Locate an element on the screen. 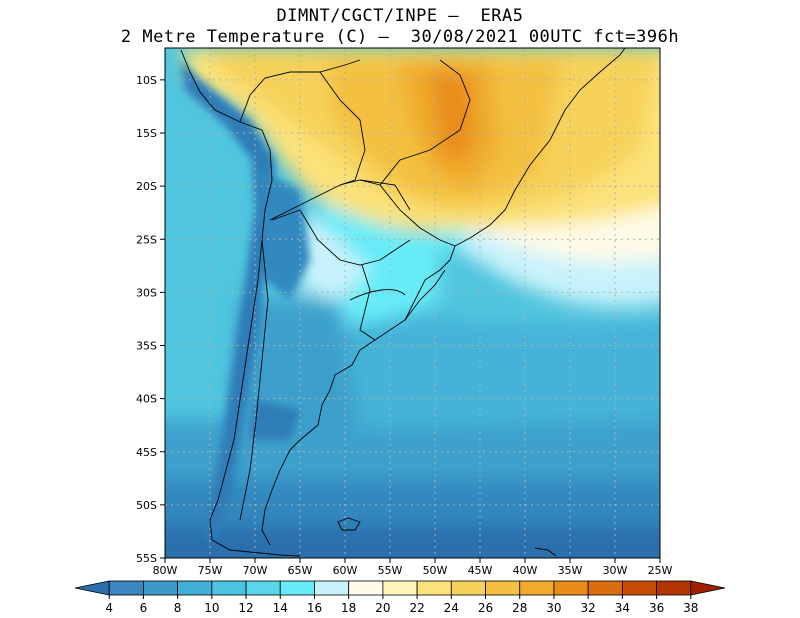  lat-label: 30S is located at coordinates (146, 292).